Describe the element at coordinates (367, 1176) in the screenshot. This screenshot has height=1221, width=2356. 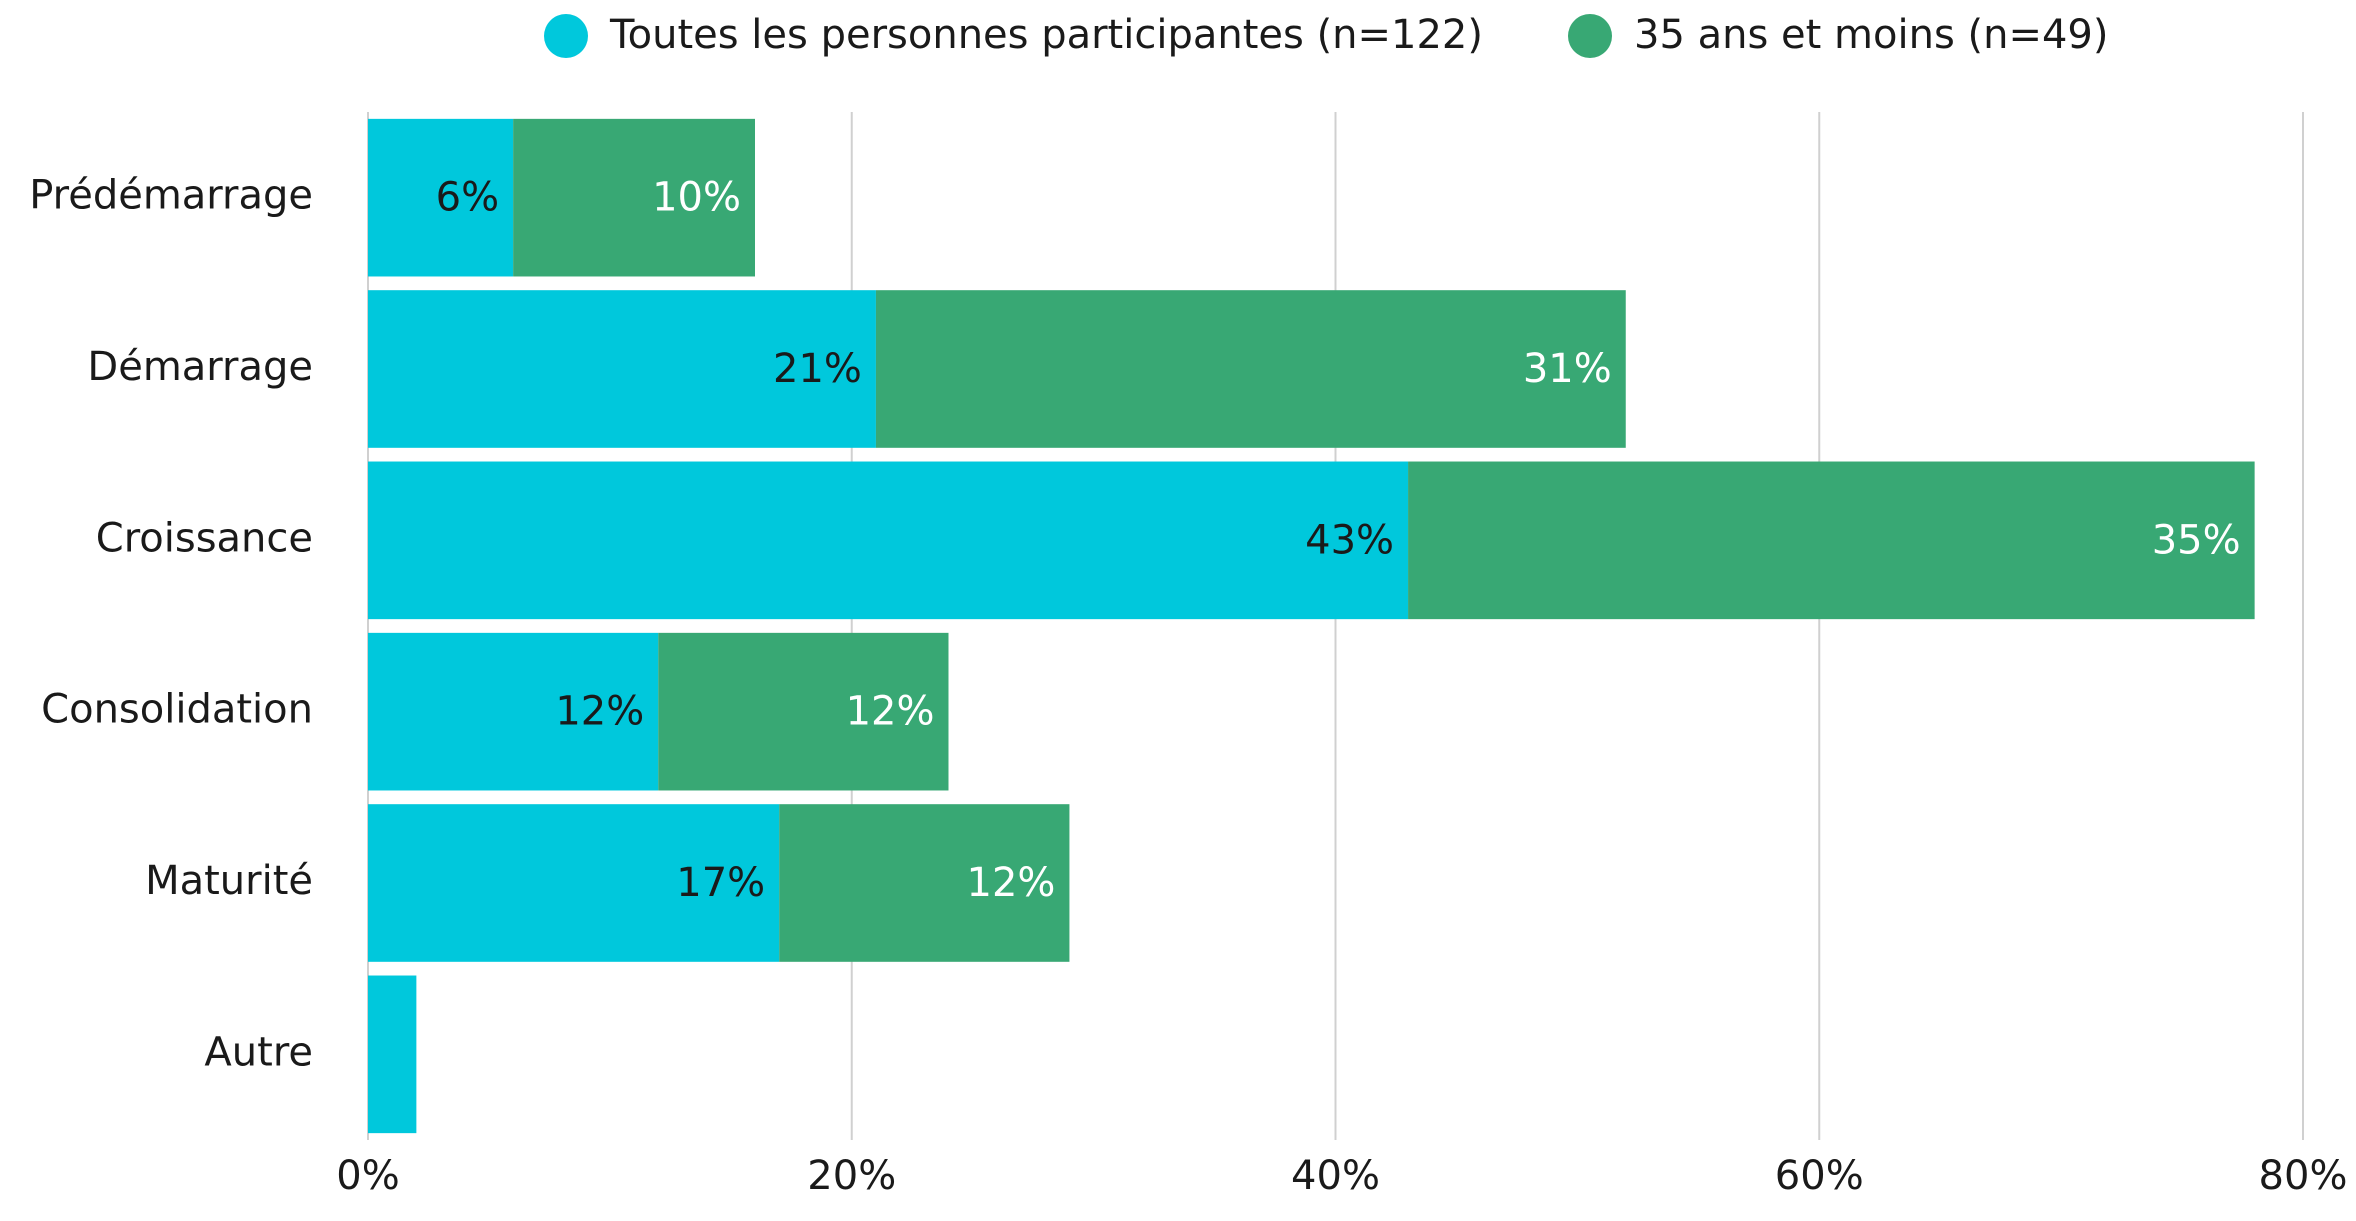
I see `x-tick-label: 0%` at that location.